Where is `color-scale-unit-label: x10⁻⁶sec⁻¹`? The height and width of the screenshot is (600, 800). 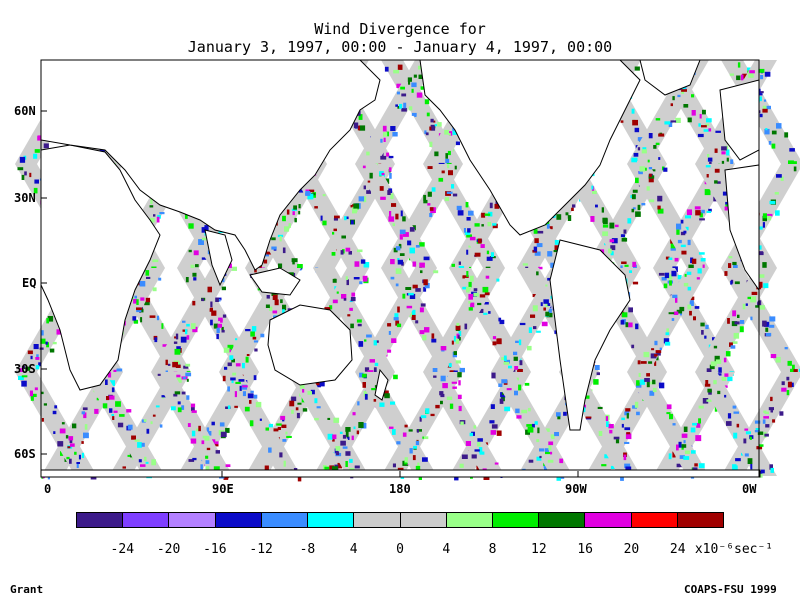
color-scale-unit-label: x10⁻⁶sec⁻¹ is located at coordinates (734, 549).